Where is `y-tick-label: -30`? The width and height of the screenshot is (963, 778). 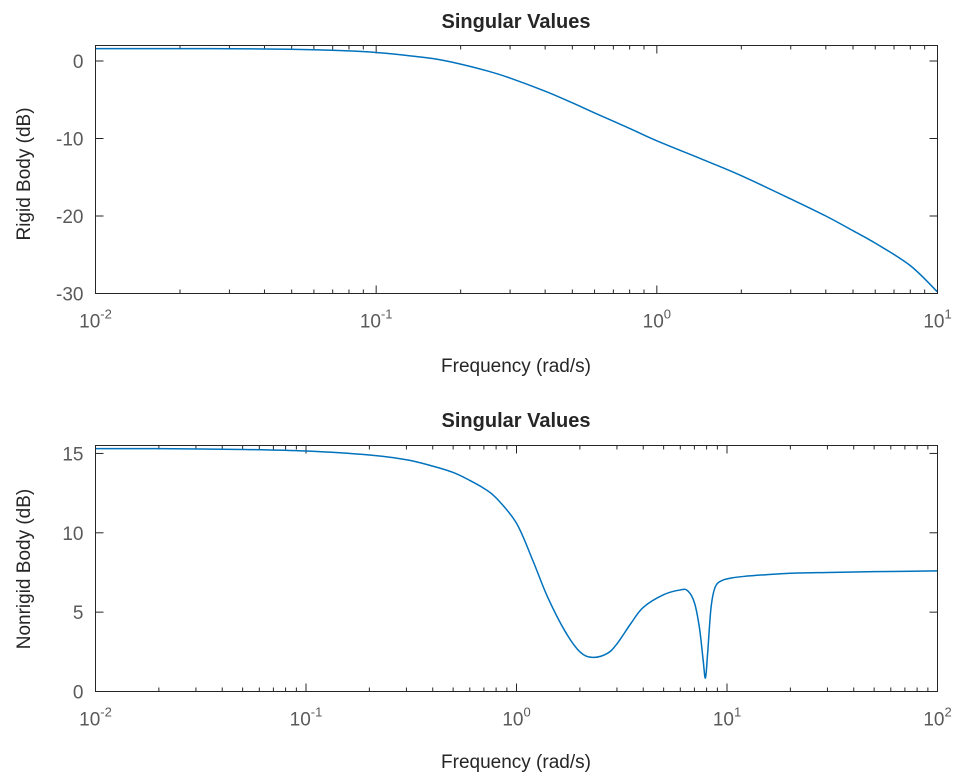
y-tick-label: -30 is located at coordinates (69, 295).